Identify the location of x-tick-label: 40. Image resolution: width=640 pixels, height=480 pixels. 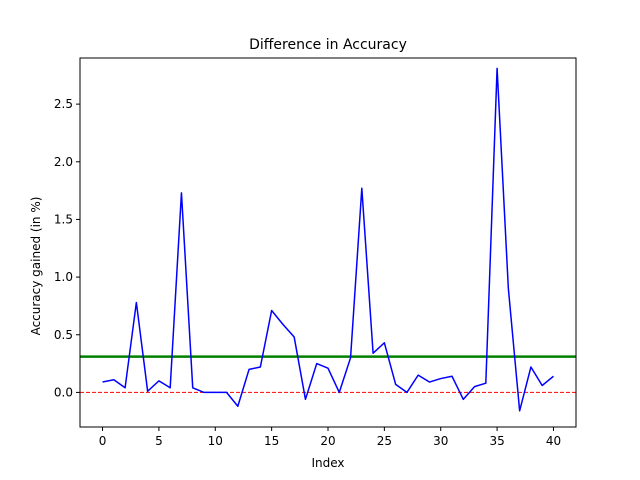
(553, 441).